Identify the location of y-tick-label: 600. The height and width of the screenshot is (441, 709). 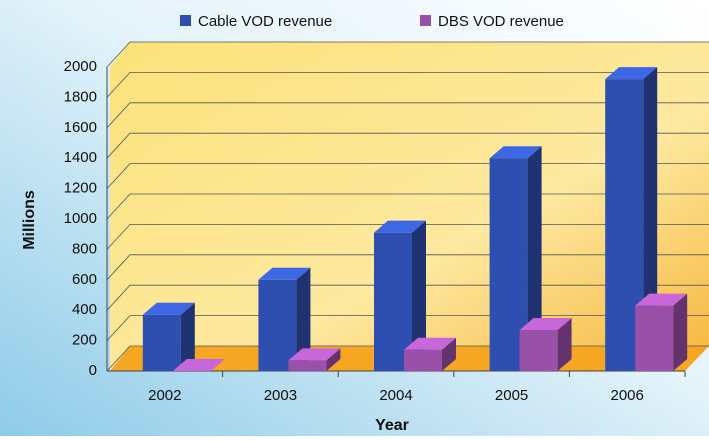
(84, 279).